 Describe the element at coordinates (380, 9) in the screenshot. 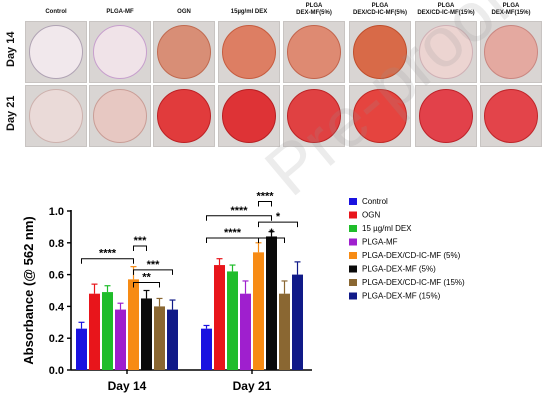

I see `column-label: PLGA DEX/CD-IC-MF(5%)` at that location.